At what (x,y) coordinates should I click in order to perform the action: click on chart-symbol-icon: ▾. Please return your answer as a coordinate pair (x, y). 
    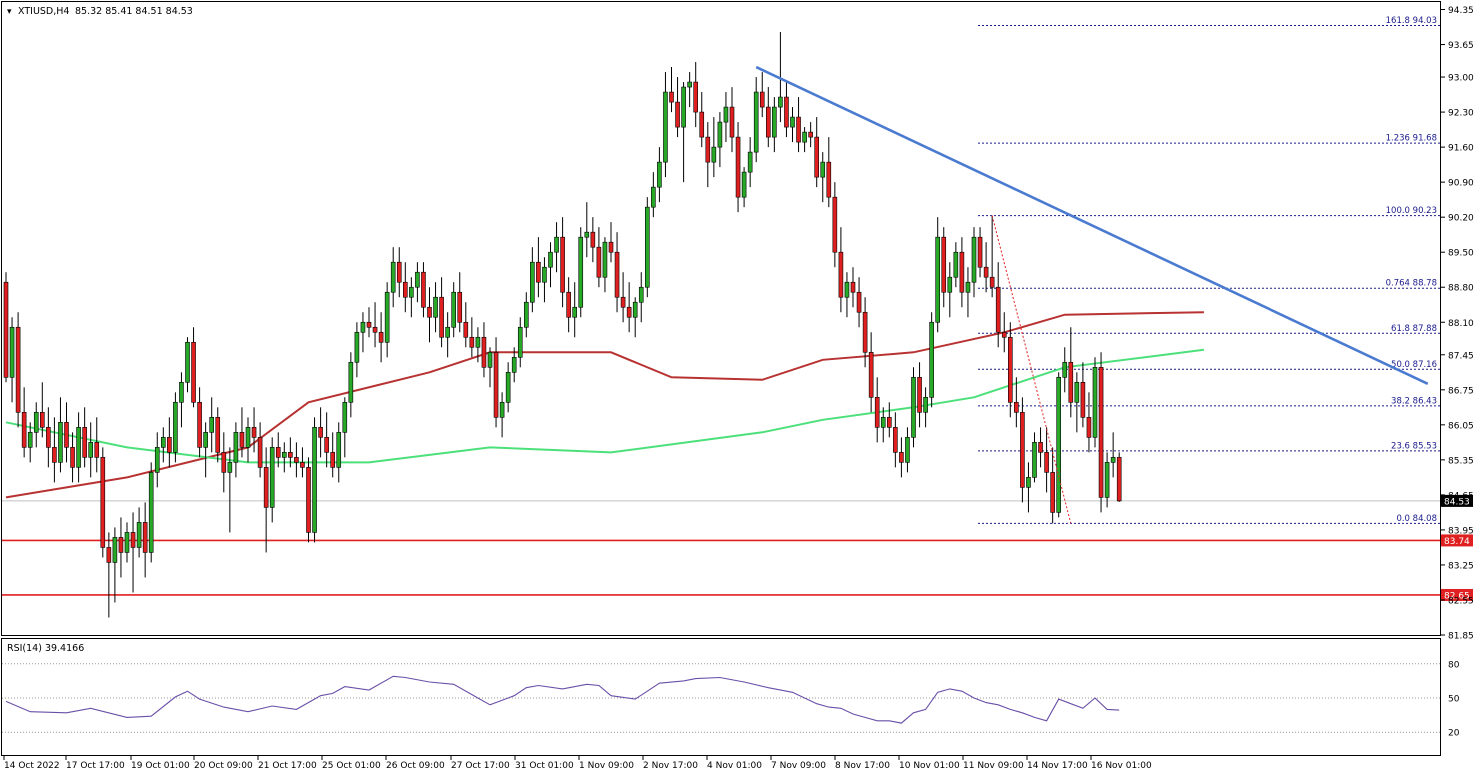
    Looking at the image, I should click on (9, 12).